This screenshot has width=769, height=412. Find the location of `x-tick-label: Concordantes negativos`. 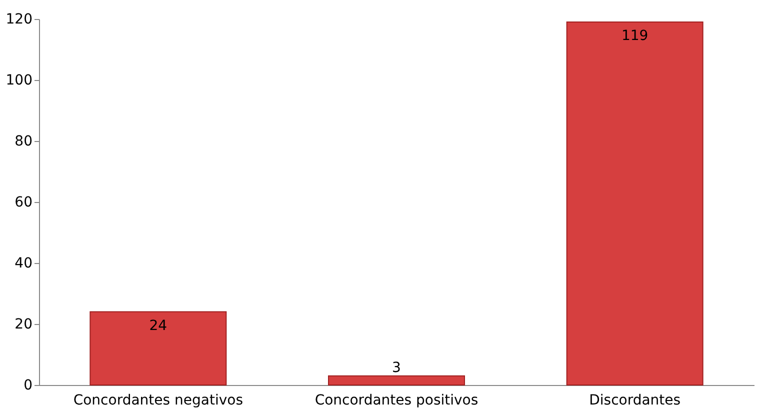

x-tick-label: Concordantes negativos is located at coordinates (158, 400).